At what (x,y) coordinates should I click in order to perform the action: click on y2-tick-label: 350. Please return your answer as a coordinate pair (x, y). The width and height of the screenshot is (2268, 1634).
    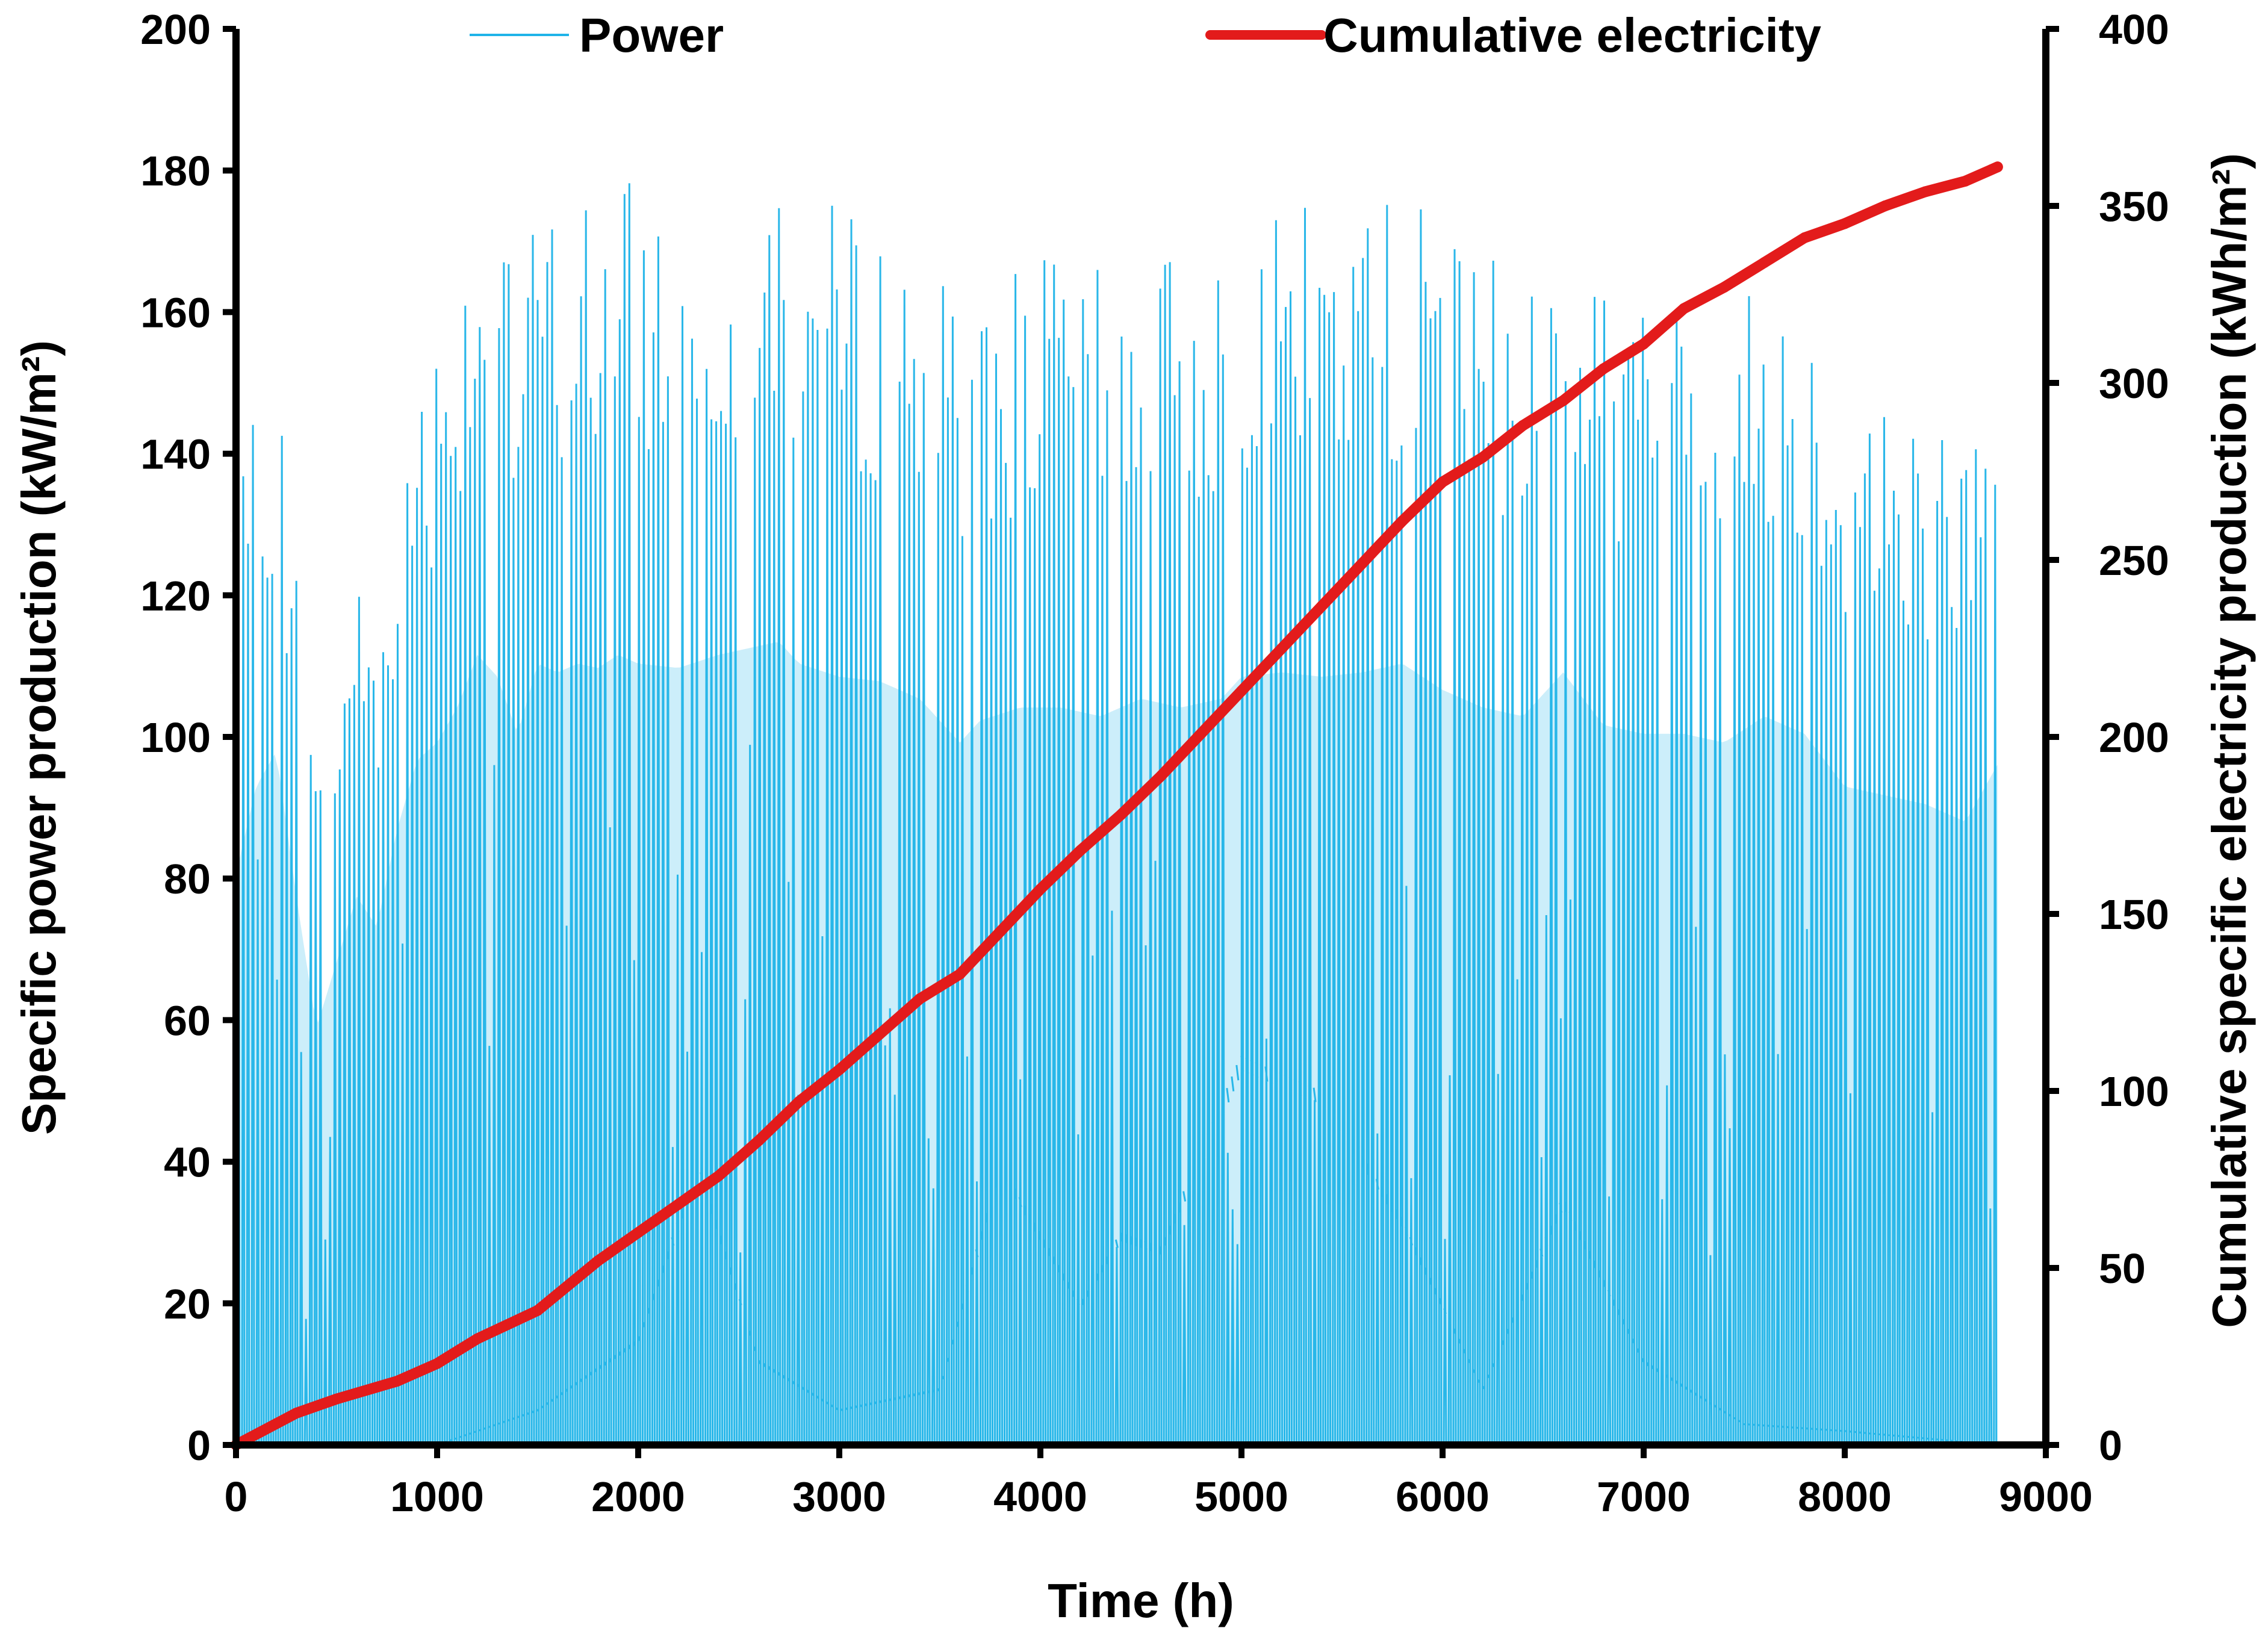
    Looking at the image, I should click on (2134, 206).